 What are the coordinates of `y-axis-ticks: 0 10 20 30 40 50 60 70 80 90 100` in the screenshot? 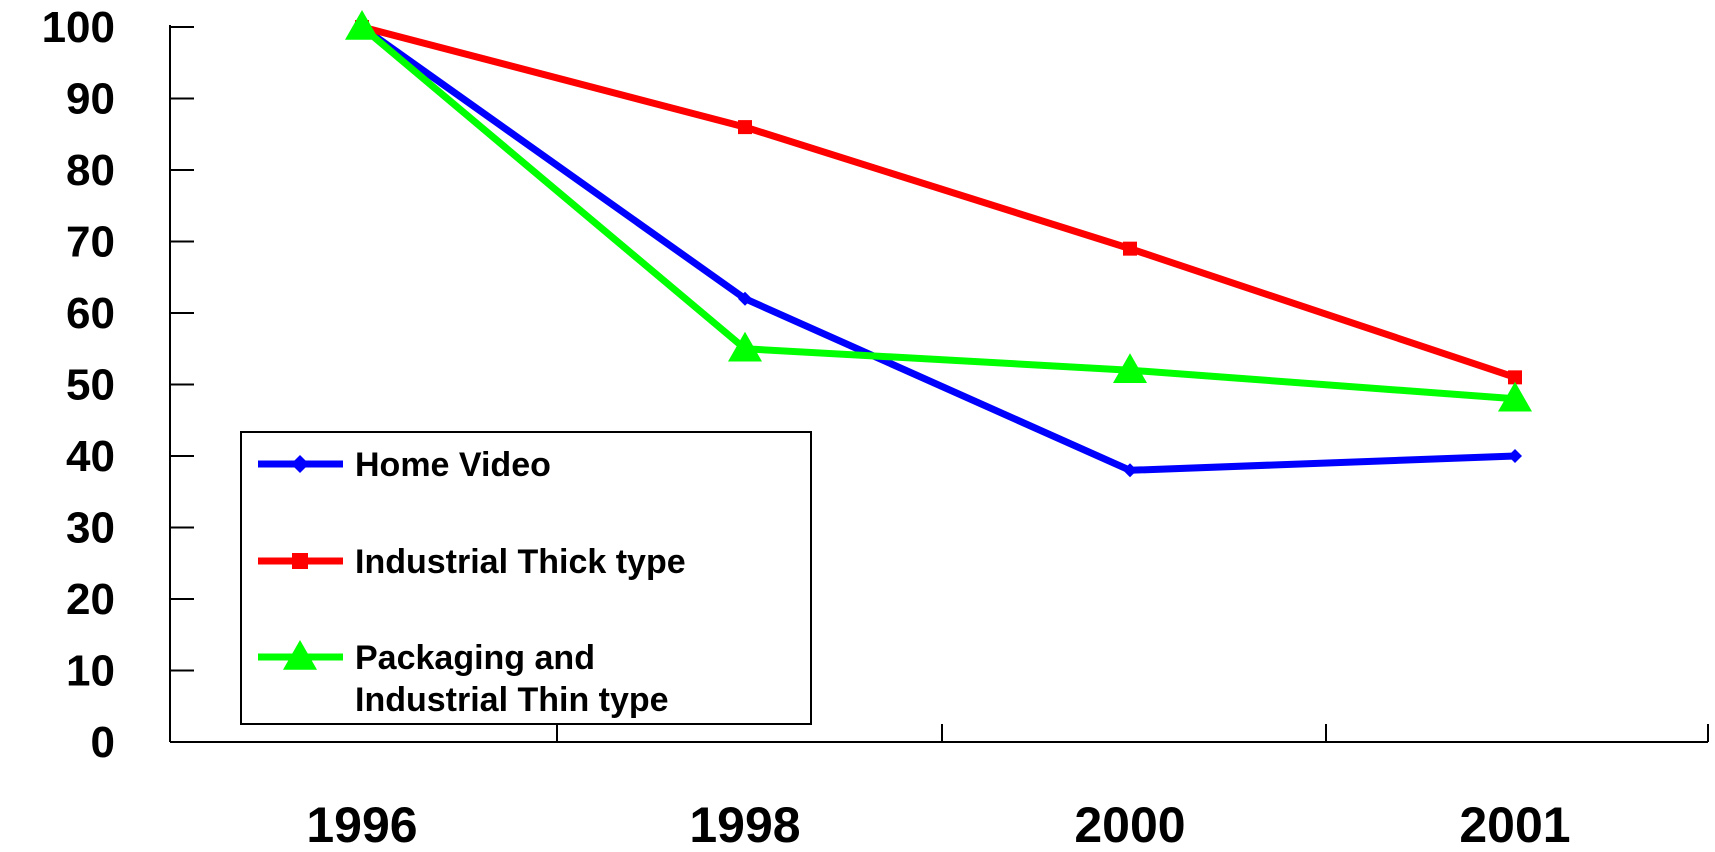 It's located at (118, 385).